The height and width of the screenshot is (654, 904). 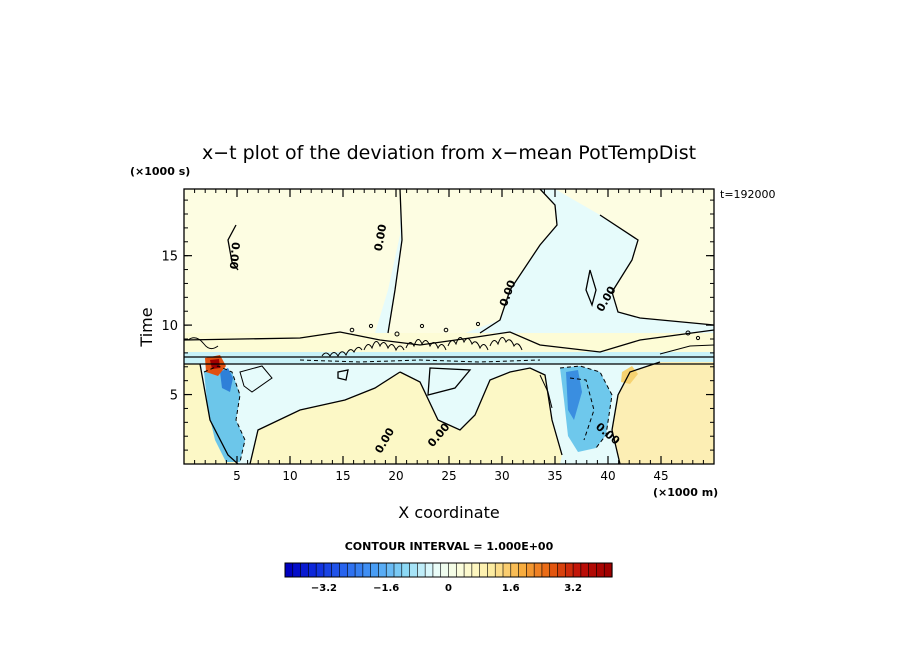 I want to click on colorbar, so click(x=448, y=570).